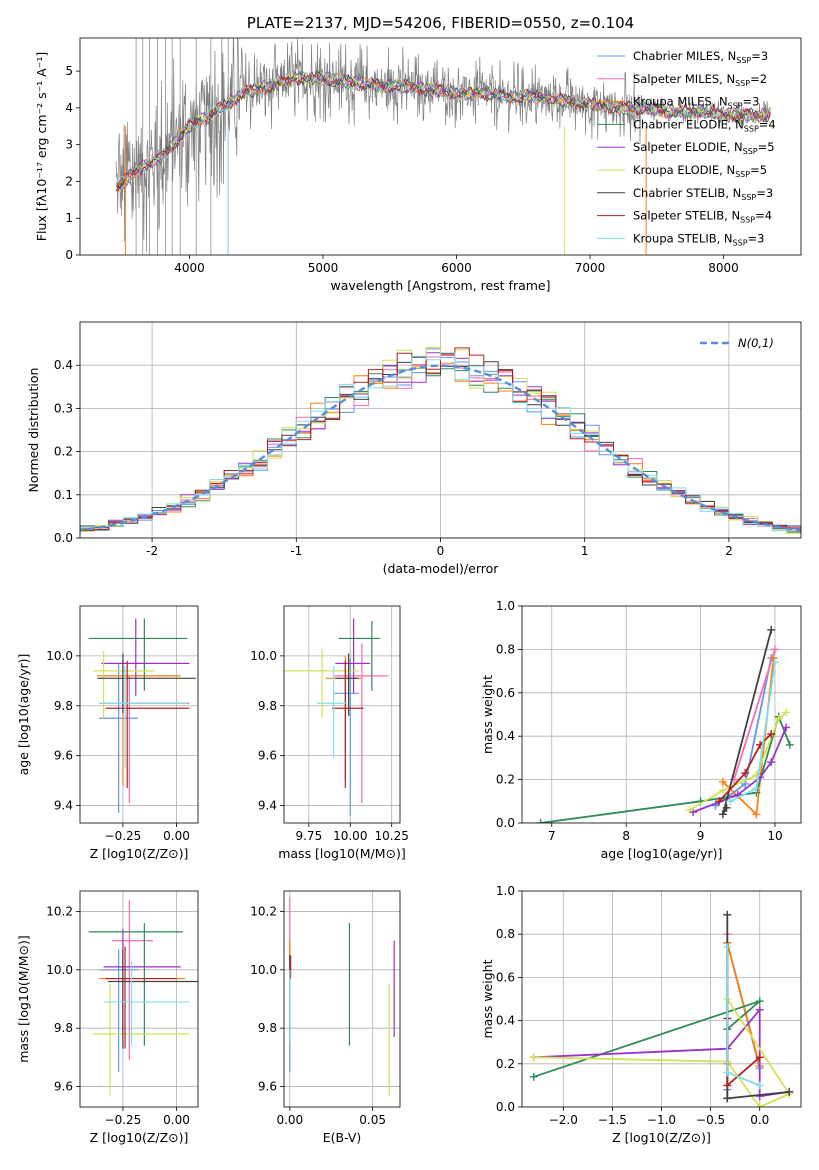  What do you see at coordinates (69, 108) in the screenshot?
I see `y-tick-label: 4` at bounding box center [69, 108].